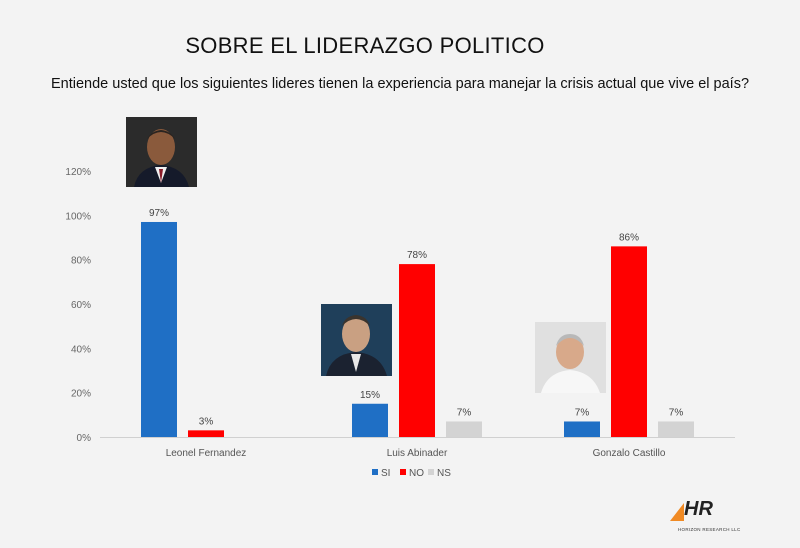 The height and width of the screenshot is (548, 800). Describe the element at coordinates (370, 395) in the screenshot. I see `data-label: 15%` at that location.